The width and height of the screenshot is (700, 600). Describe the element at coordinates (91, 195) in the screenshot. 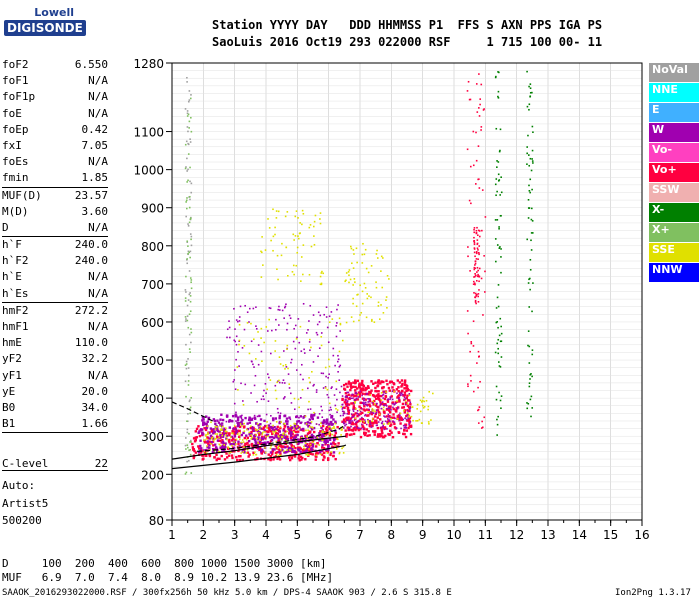

I see `param-value: 23.57` at that location.